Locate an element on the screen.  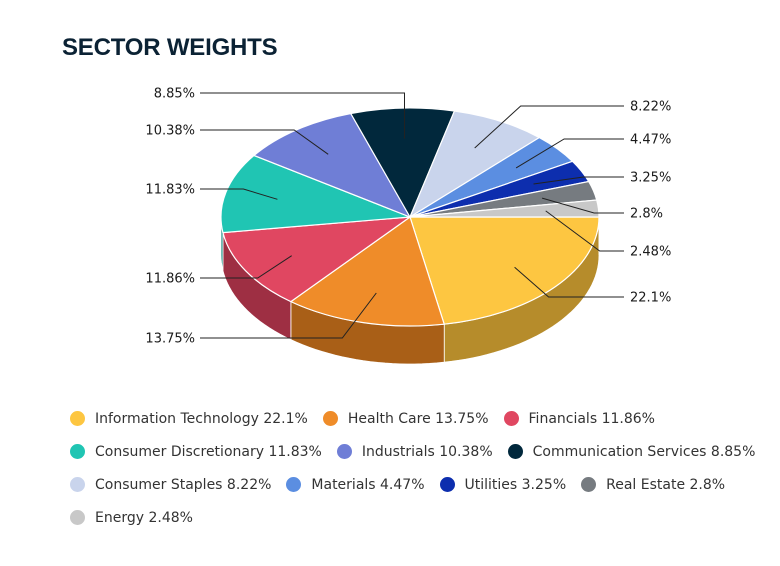
callout-line-health-care is located at coordinates (288, 315).